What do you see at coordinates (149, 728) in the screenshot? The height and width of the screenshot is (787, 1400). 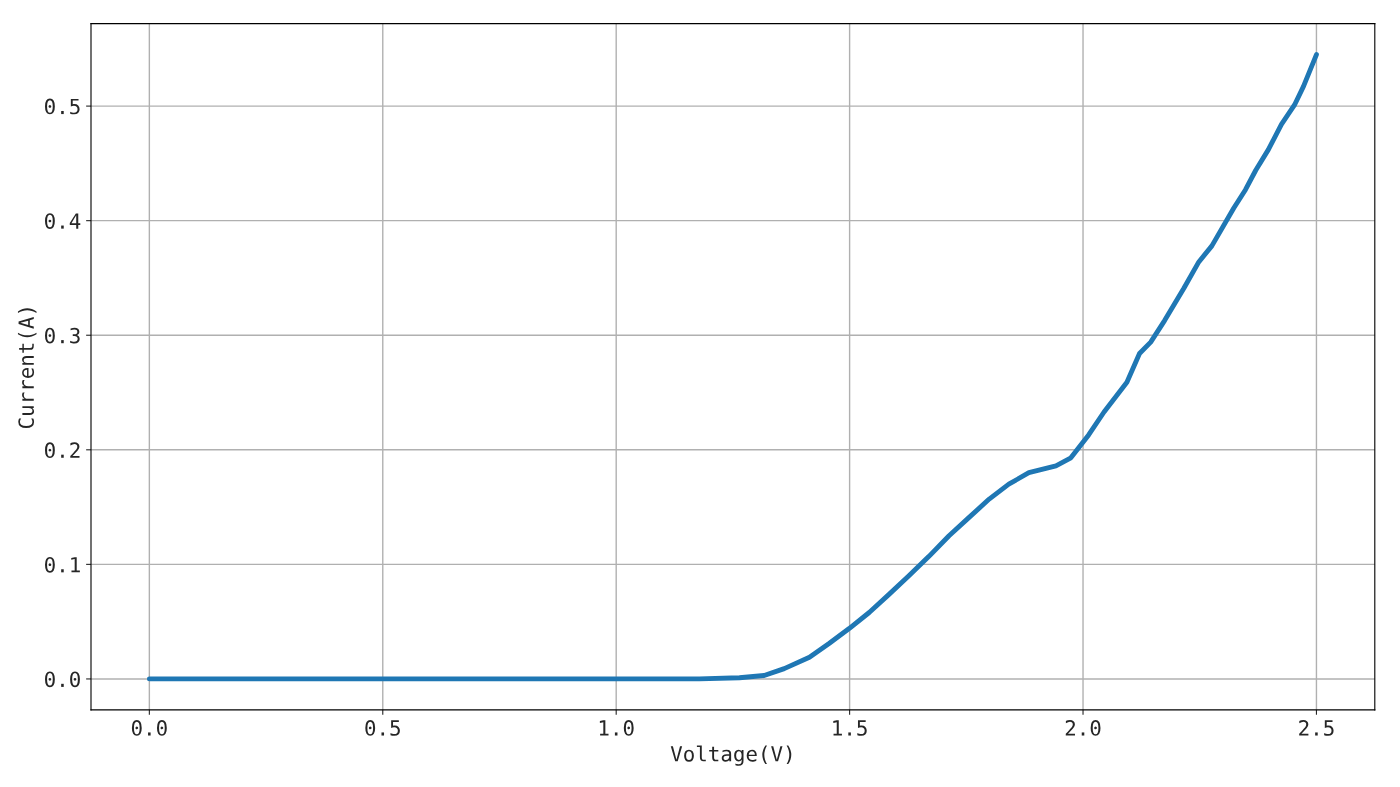 I see `x-tick-label: 0.0` at bounding box center [149, 728].